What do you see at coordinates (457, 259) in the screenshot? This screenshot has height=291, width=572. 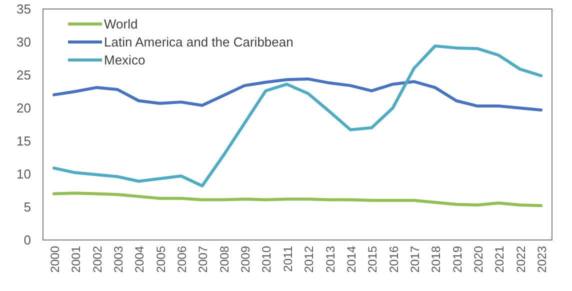 I see `x-tick-label: 2019` at bounding box center [457, 259].